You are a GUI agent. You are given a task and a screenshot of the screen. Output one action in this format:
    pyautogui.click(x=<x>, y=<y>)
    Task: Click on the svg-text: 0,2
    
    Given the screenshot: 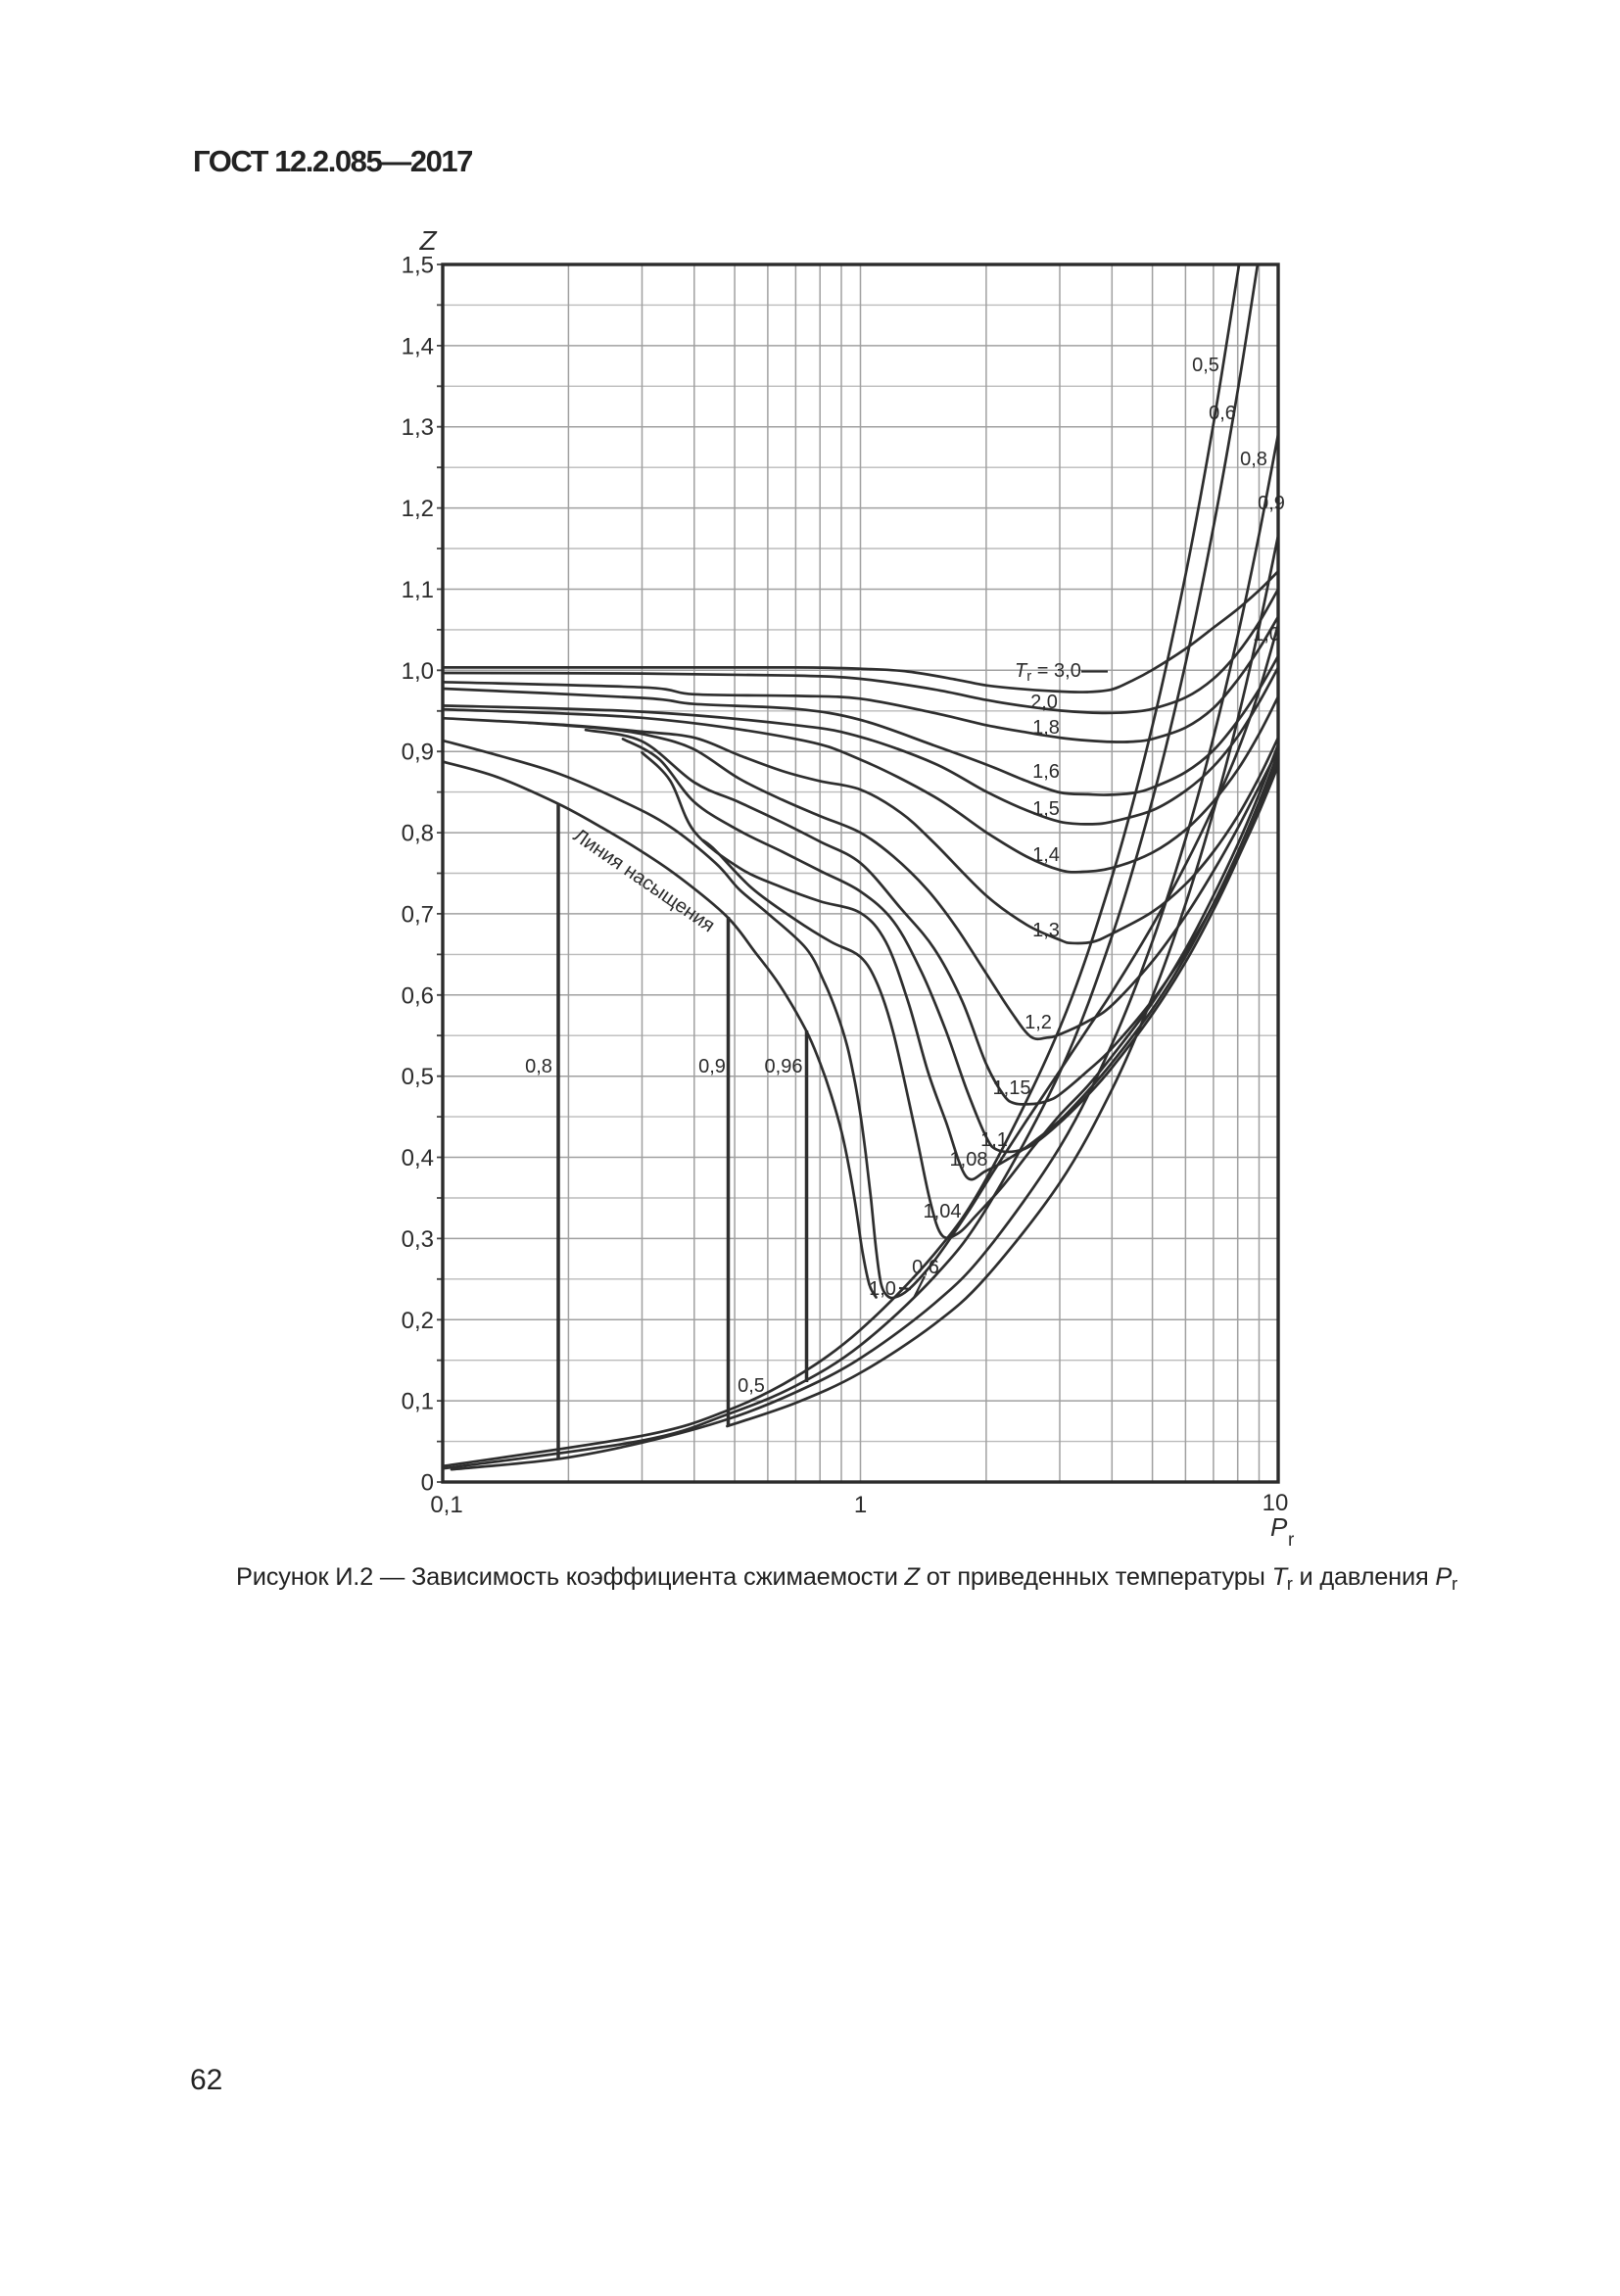 What is the action you would take?
    pyautogui.click(x=418, y=1321)
    